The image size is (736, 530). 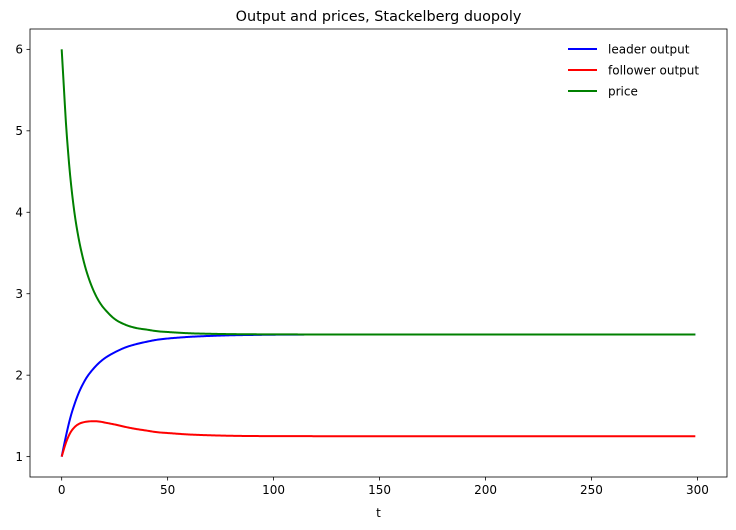 What do you see at coordinates (62, 490) in the screenshot?
I see `x-tick-label: 0` at bounding box center [62, 490].